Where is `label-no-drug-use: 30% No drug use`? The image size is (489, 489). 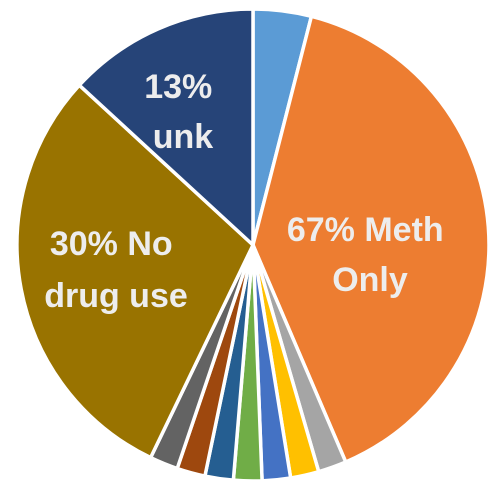
label-no-drug-use: 30% No drug use is located at coordinates (116, 270).